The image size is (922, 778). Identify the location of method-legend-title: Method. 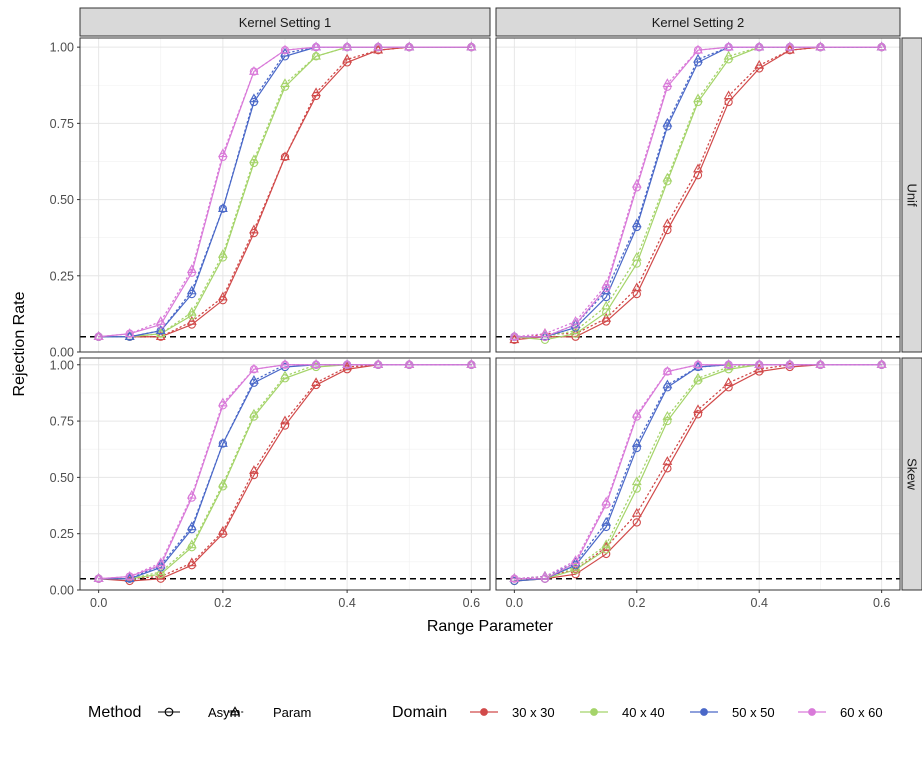
(114, 712).